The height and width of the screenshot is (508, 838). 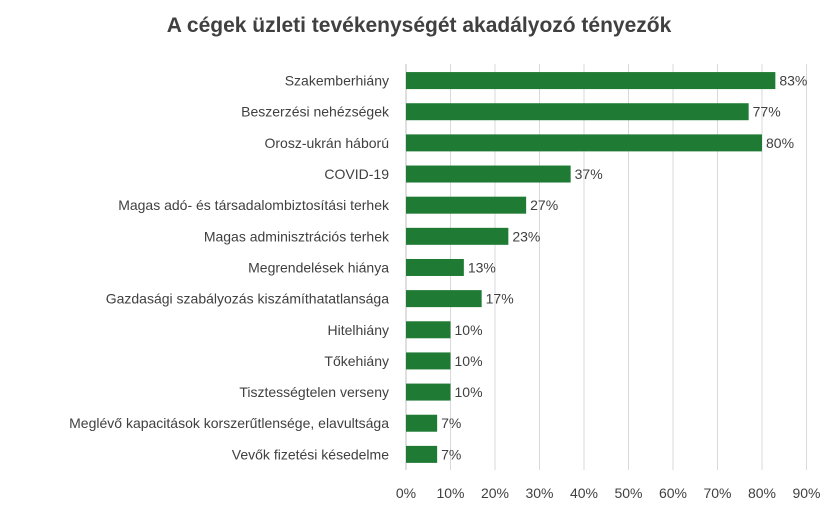 What do you see at coordinates (314, 392) in the screenshot?
I see `category-label: Tisztességtelen verseny` at bounding box center [314, 392].